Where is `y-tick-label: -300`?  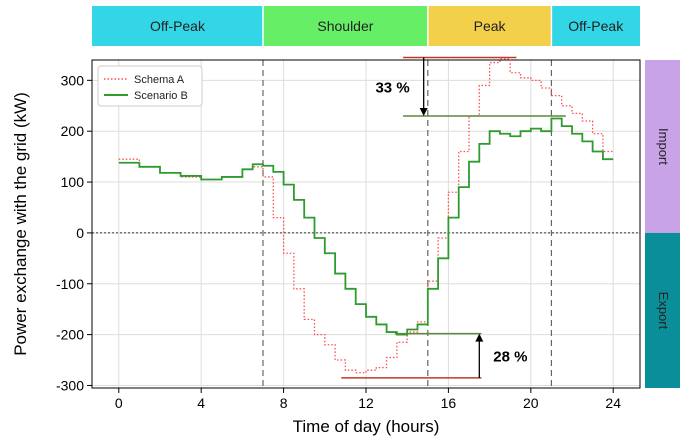
y-tick-label: -300 is located at coordinates (70, 385).